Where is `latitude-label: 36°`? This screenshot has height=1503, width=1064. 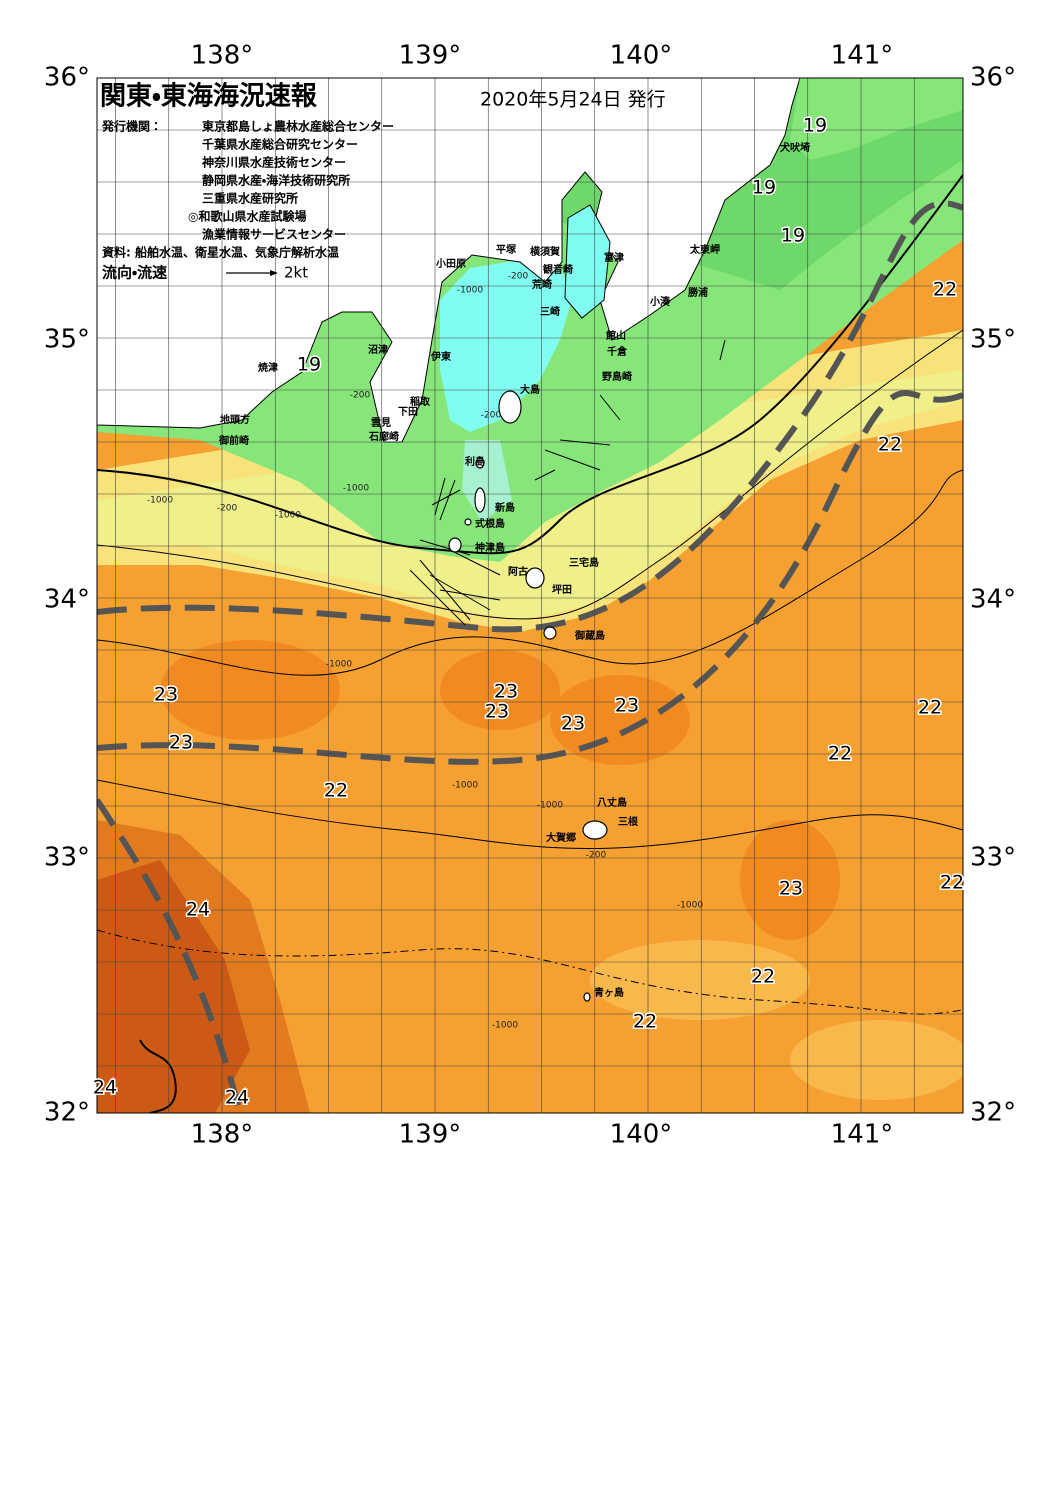
latitude-label: 36° is located at coordinates (67, 78).